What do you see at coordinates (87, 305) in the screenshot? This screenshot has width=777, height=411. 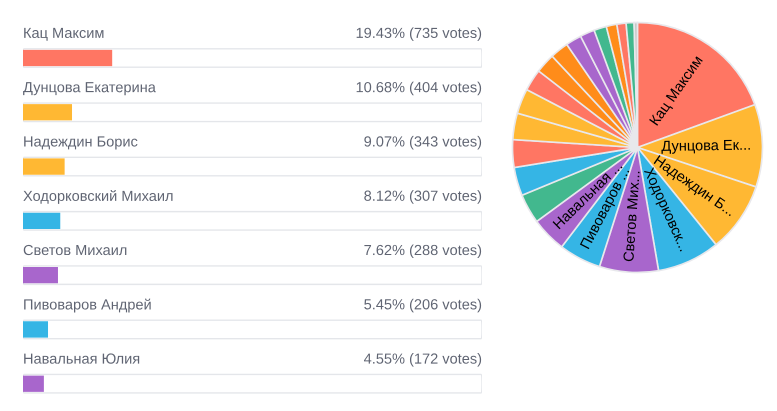 I see `y-tick-label: Пивоваров Андрей` at bounding box center [87, 305].